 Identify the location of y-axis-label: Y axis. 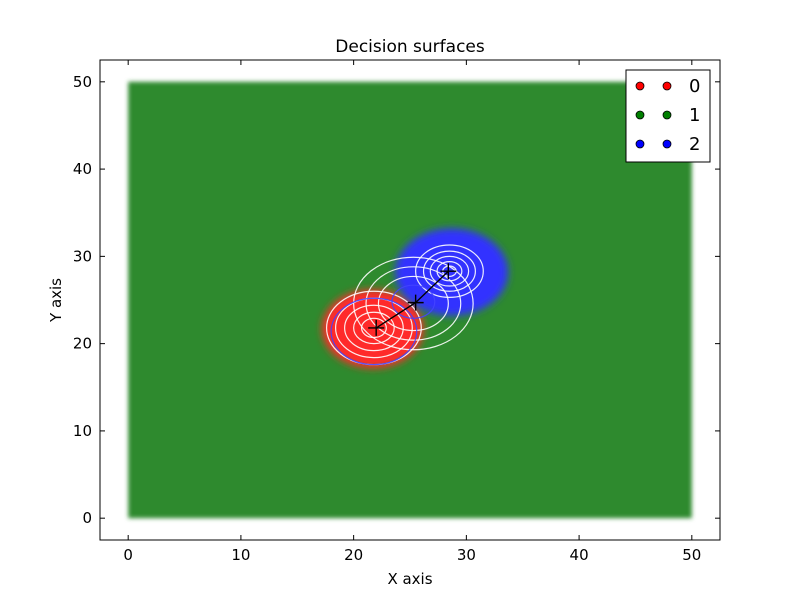
(56, 300).